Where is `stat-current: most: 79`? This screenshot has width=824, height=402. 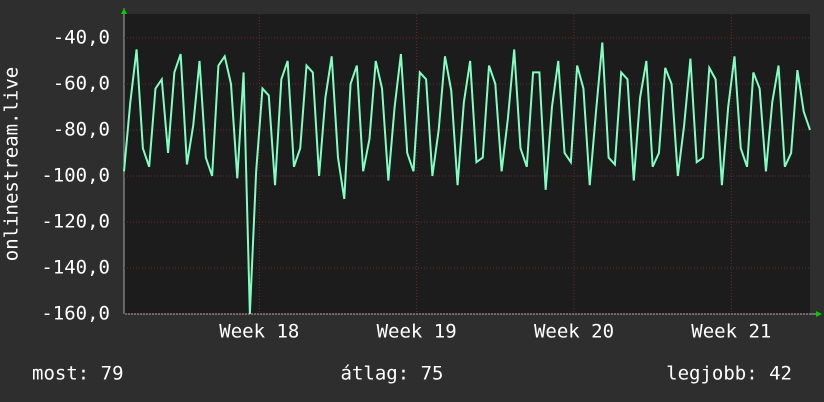 stat-current: most: 79 is located at coordinates (78, 374).